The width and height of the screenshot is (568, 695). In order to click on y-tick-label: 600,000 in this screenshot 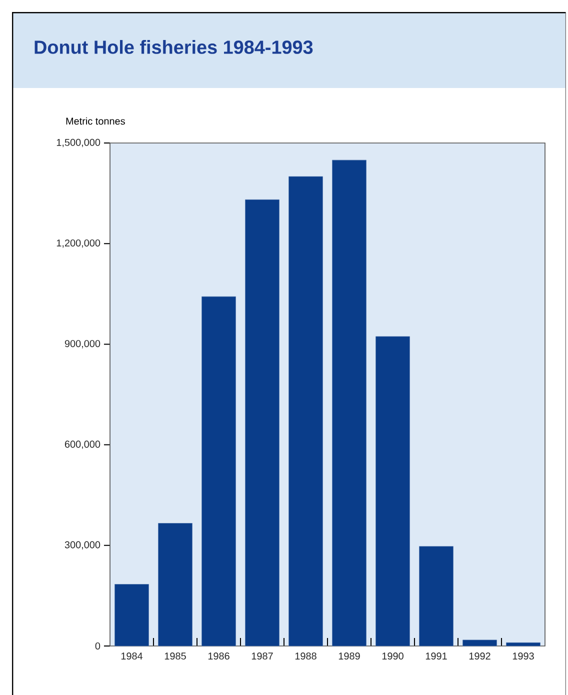, I will do `click(82, 444)`.